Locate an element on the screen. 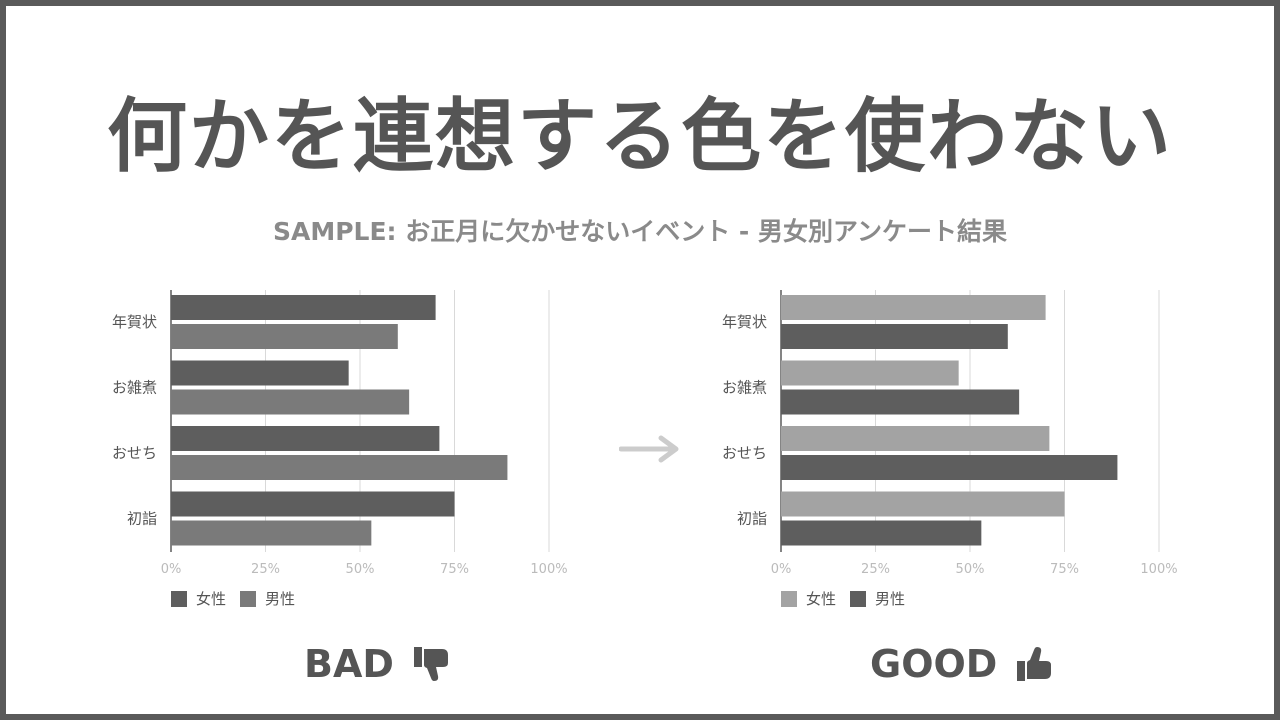  slide-subtitle: SAMPLE: お正月に欠かせないイベント - 男女別アンケート結果 is located at coordinates (640, 231).